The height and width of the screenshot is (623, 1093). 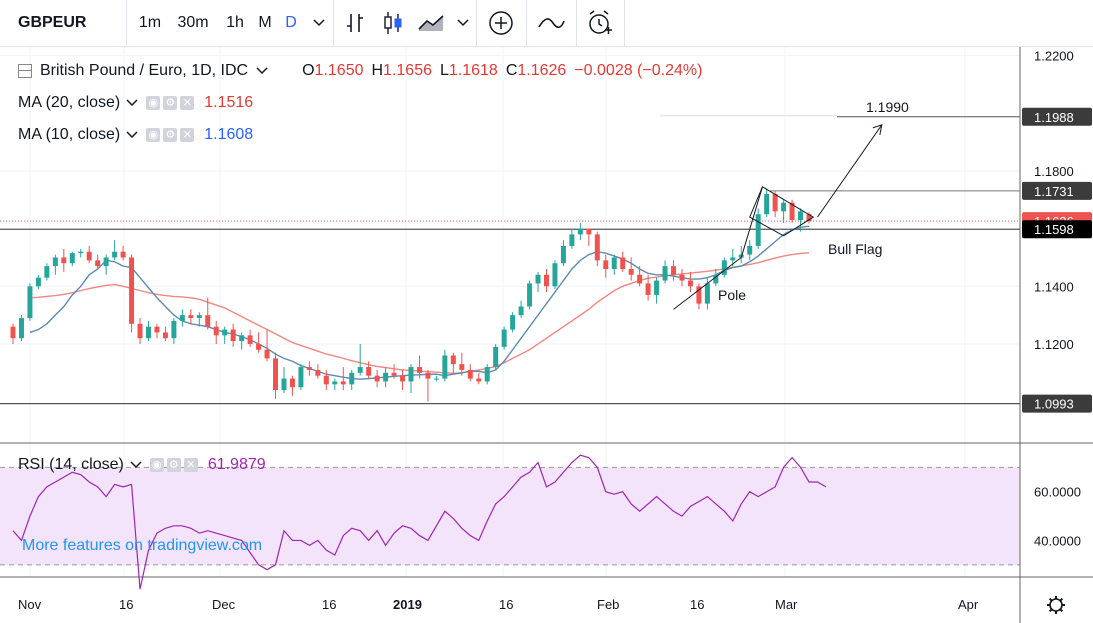 What do you see at coordinates (393, 23) in the screenshot?
I see `candlestick-button` at bounding box center [393, 23].